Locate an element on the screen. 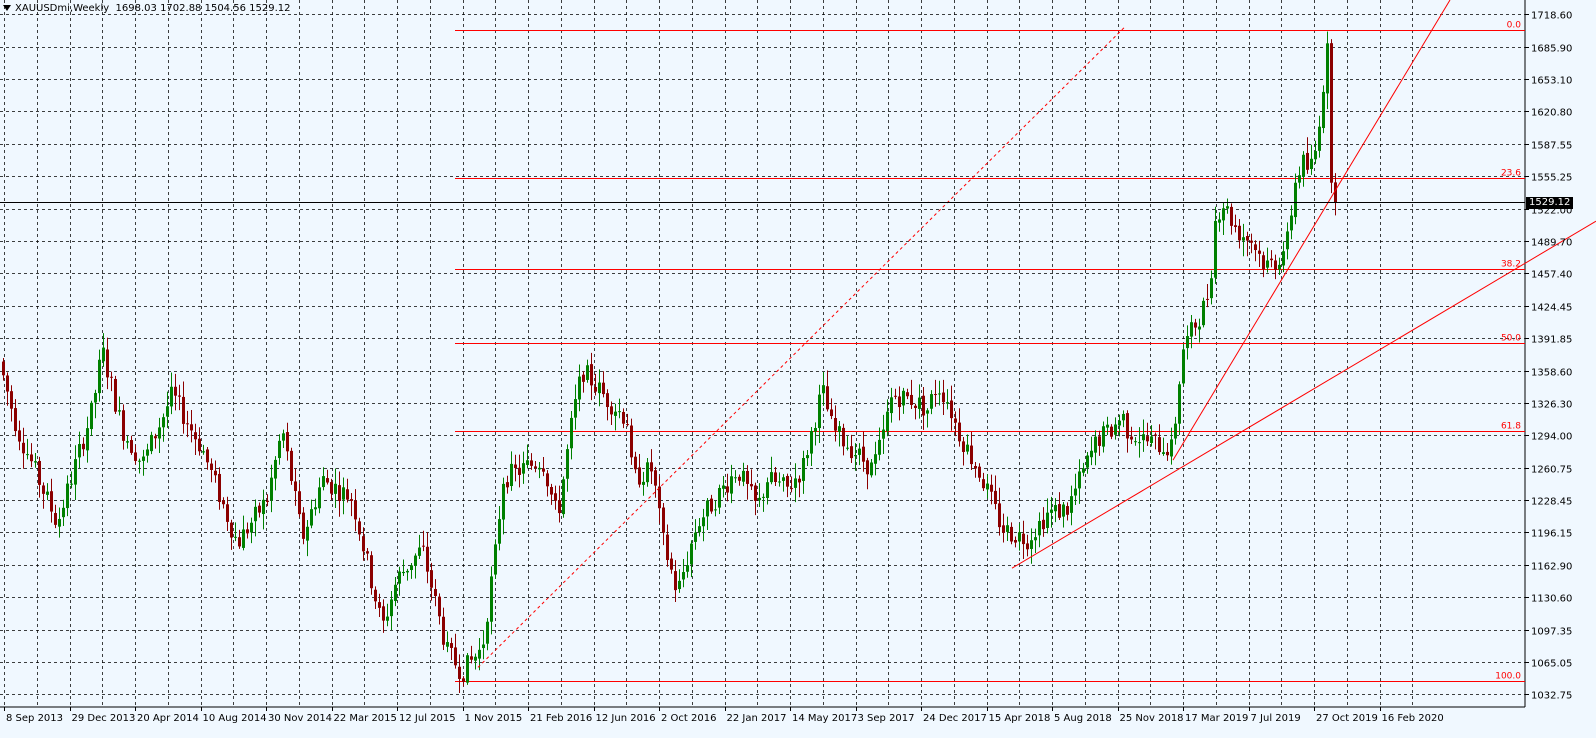 The width and height of the screenshot is (1596, 738). x-tick-label: 7 Jul 2019 is located at coordinates (1276, 718).